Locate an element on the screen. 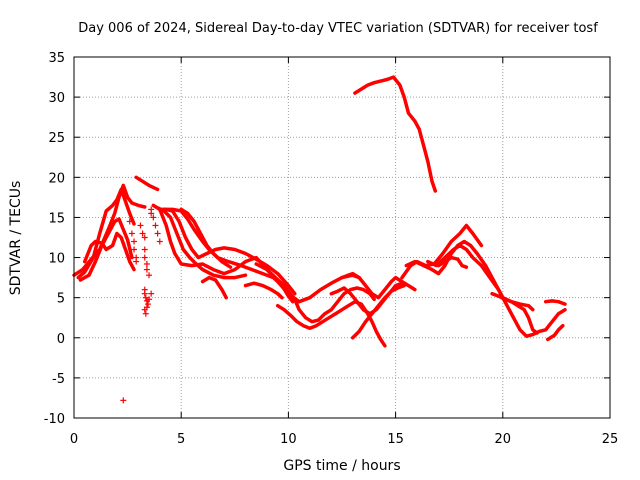 Image resolution: width=640 pixels, height=480 pixels. x-tick-label: 5 is located at coordinates (181, 439).